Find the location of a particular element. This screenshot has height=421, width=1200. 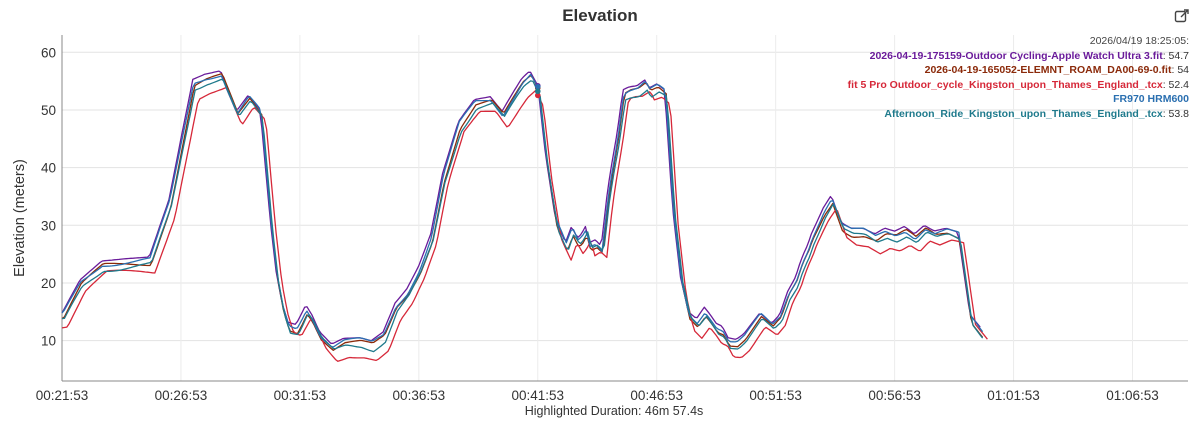

x-tick-label: 00:36:53 is located at coordinates (419, 395).